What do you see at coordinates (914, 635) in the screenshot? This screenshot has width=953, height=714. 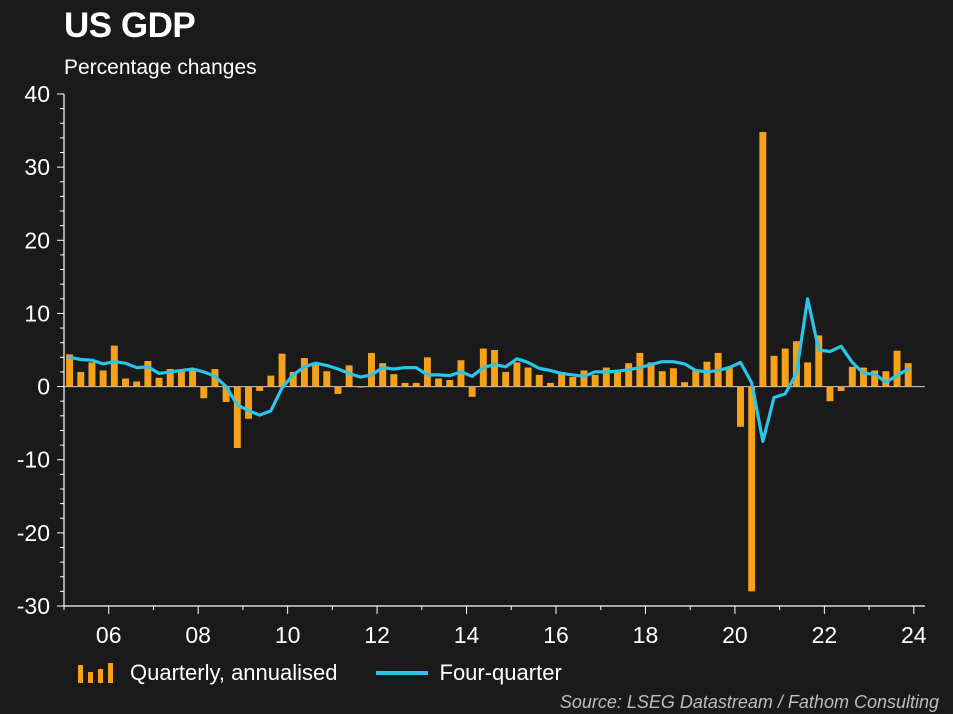 I see `x-tick-label: 24` at bounding box center [914, 635].